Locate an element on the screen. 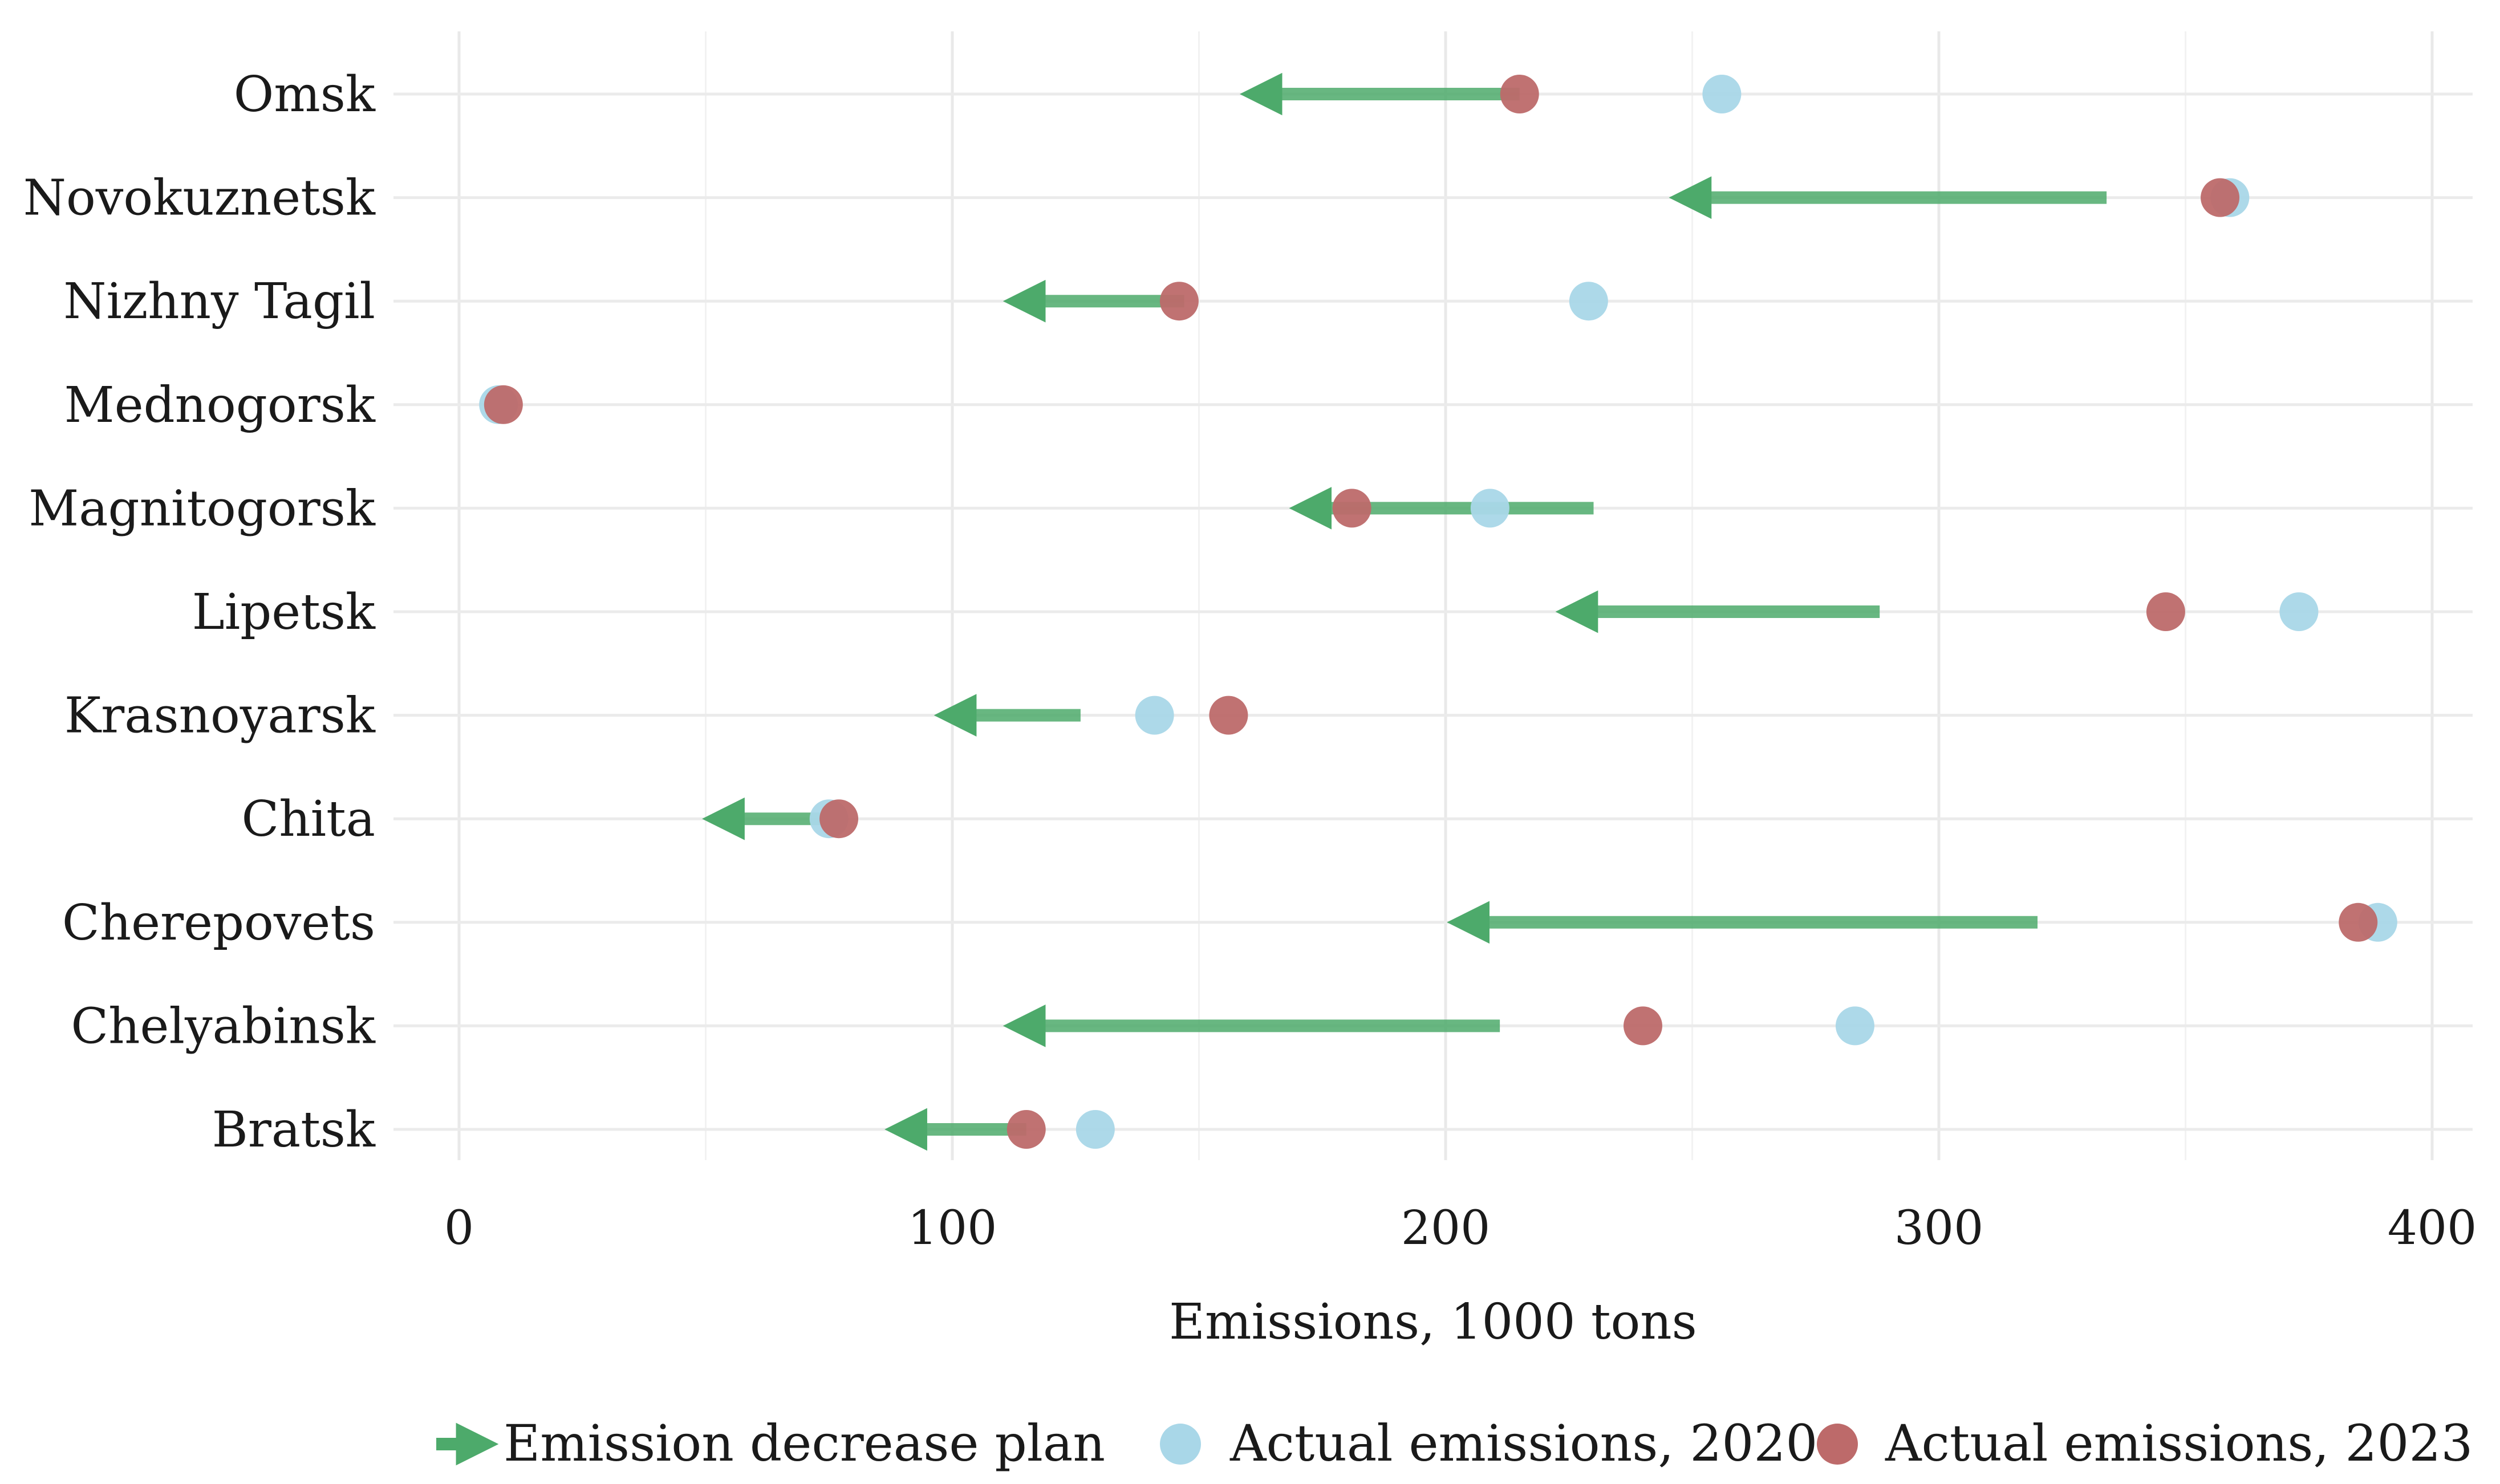 This screenshot has width=2500, height=1484. city-label: Chita is located at coordinates (308, 819).